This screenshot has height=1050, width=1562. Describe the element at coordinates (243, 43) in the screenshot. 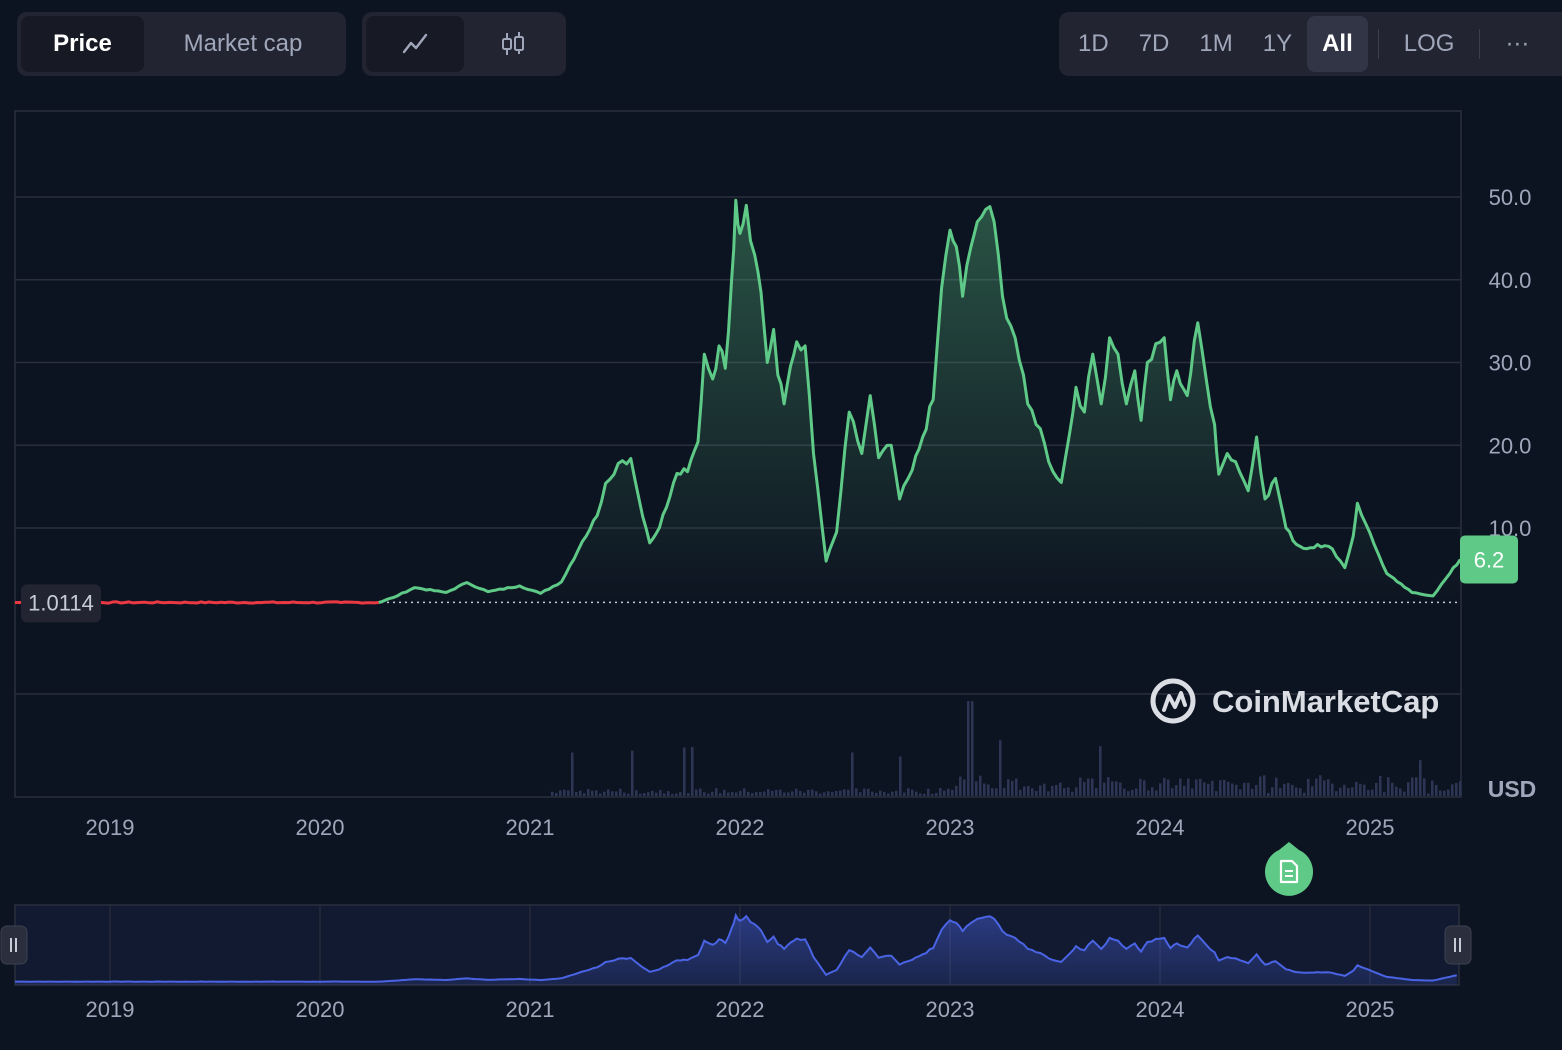

I see `market-cap-tab: Market cap` at that location.